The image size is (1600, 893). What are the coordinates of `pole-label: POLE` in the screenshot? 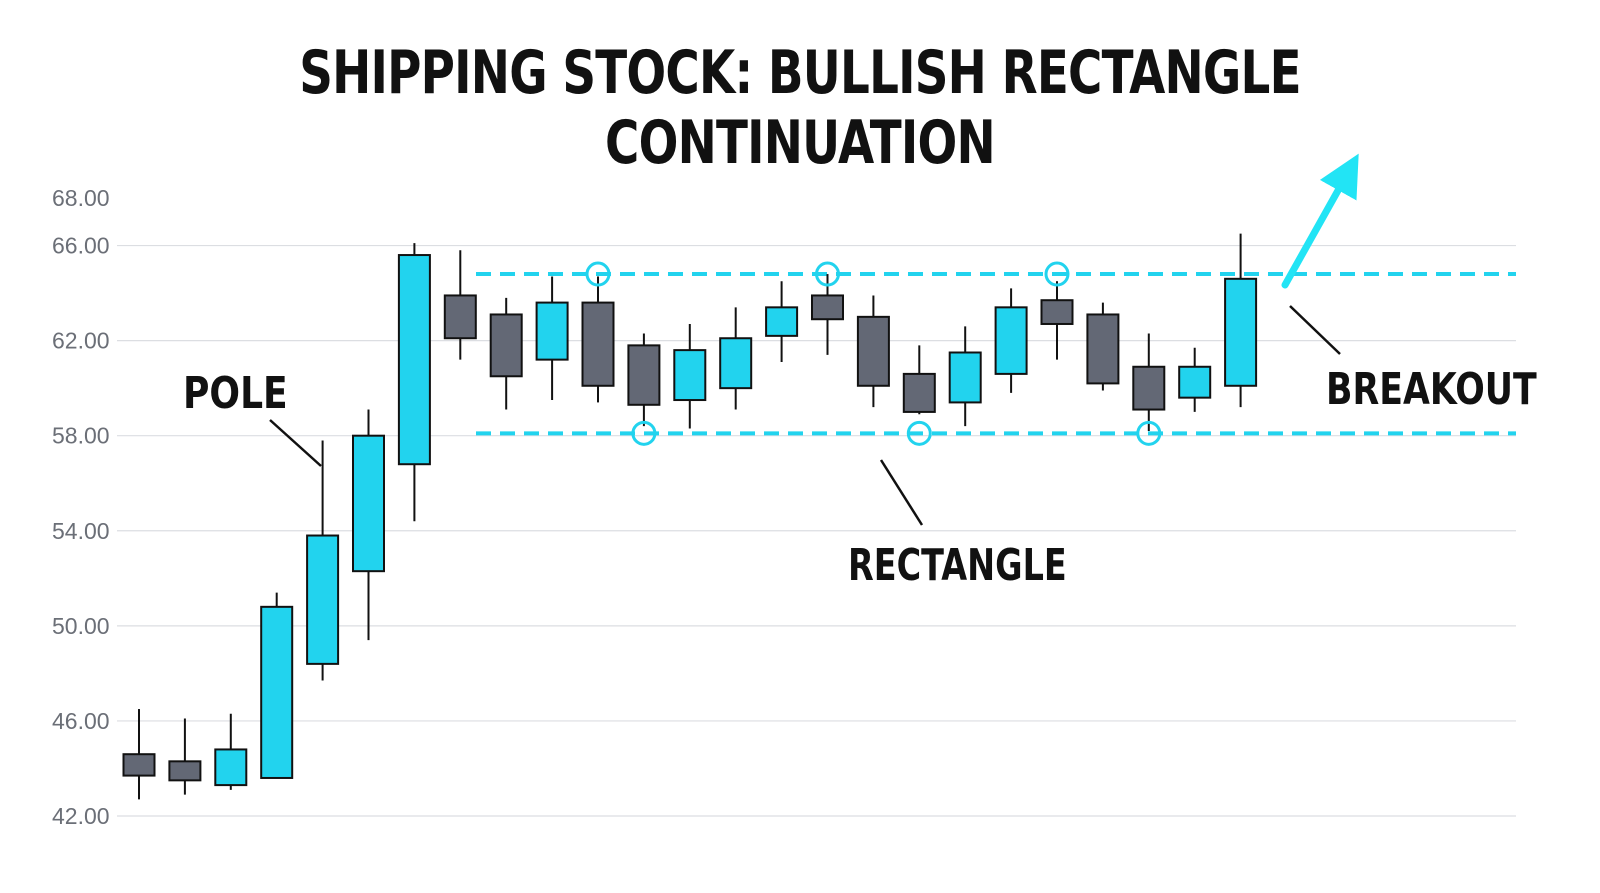 It's located at (235, 394).